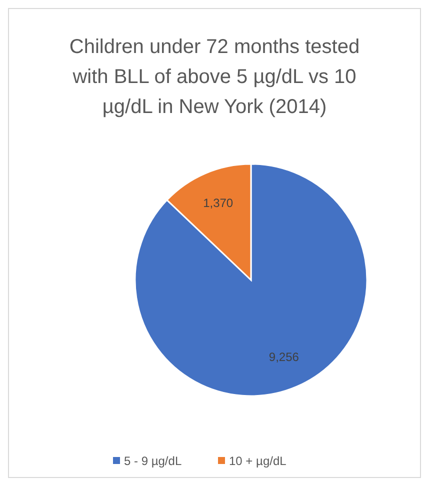  Describe the element at coordinates (218, 203) in the screenshot. I see `data-label: 1,370` at that location.